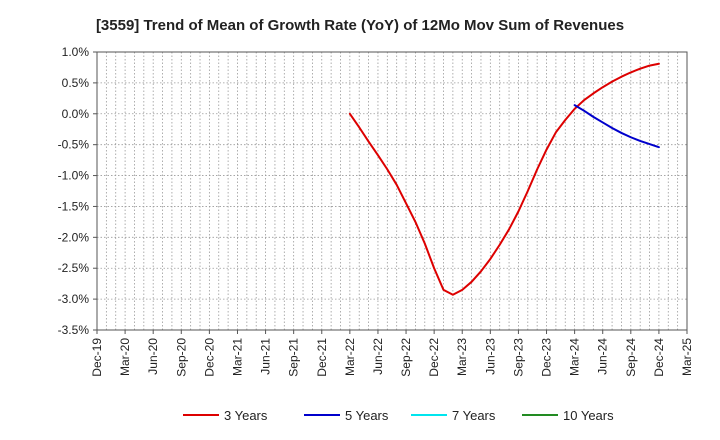 This screenshot has height=440, width=720. I want to click on legend-label-7-years: 7 Years, so click(474, 415).